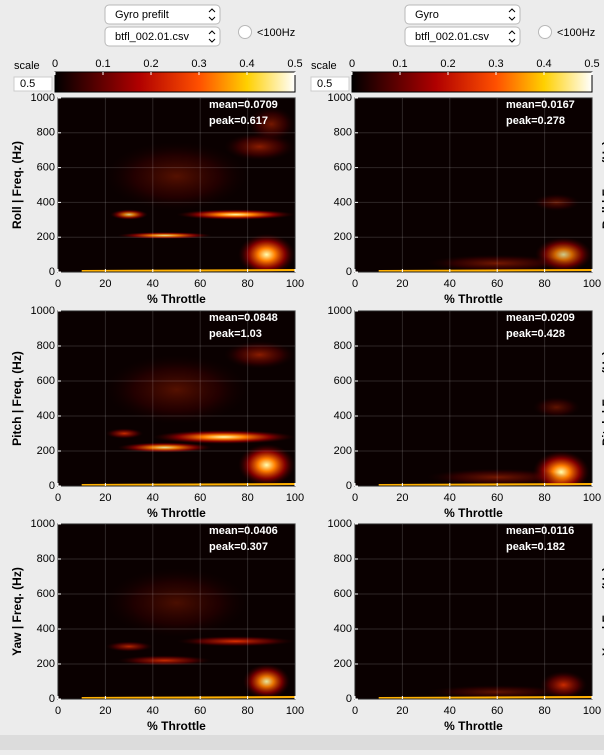  I want to click on peak-annotation: peak=0.617, so click(238, 121).